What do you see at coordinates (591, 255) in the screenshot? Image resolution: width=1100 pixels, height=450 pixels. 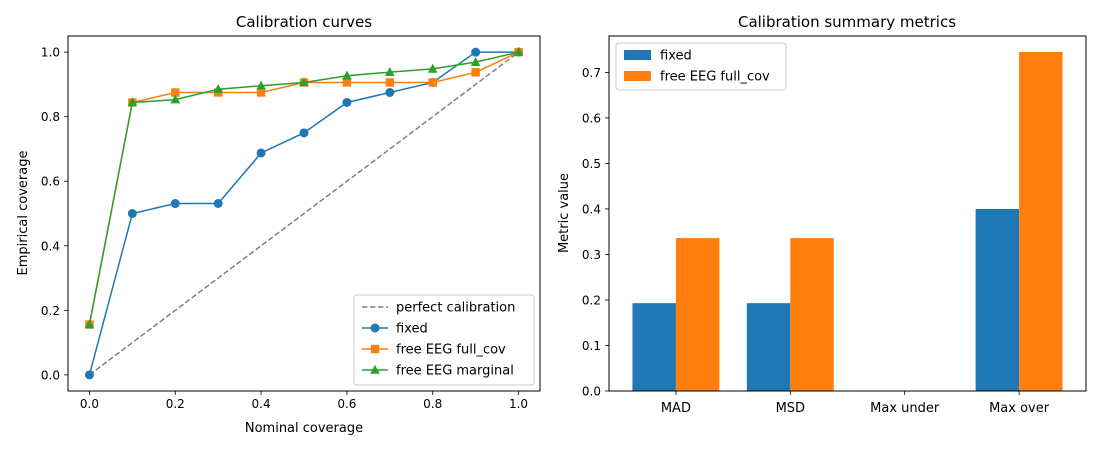 I see `y-tick-label: 0.3` at bounding box center [591, 255].